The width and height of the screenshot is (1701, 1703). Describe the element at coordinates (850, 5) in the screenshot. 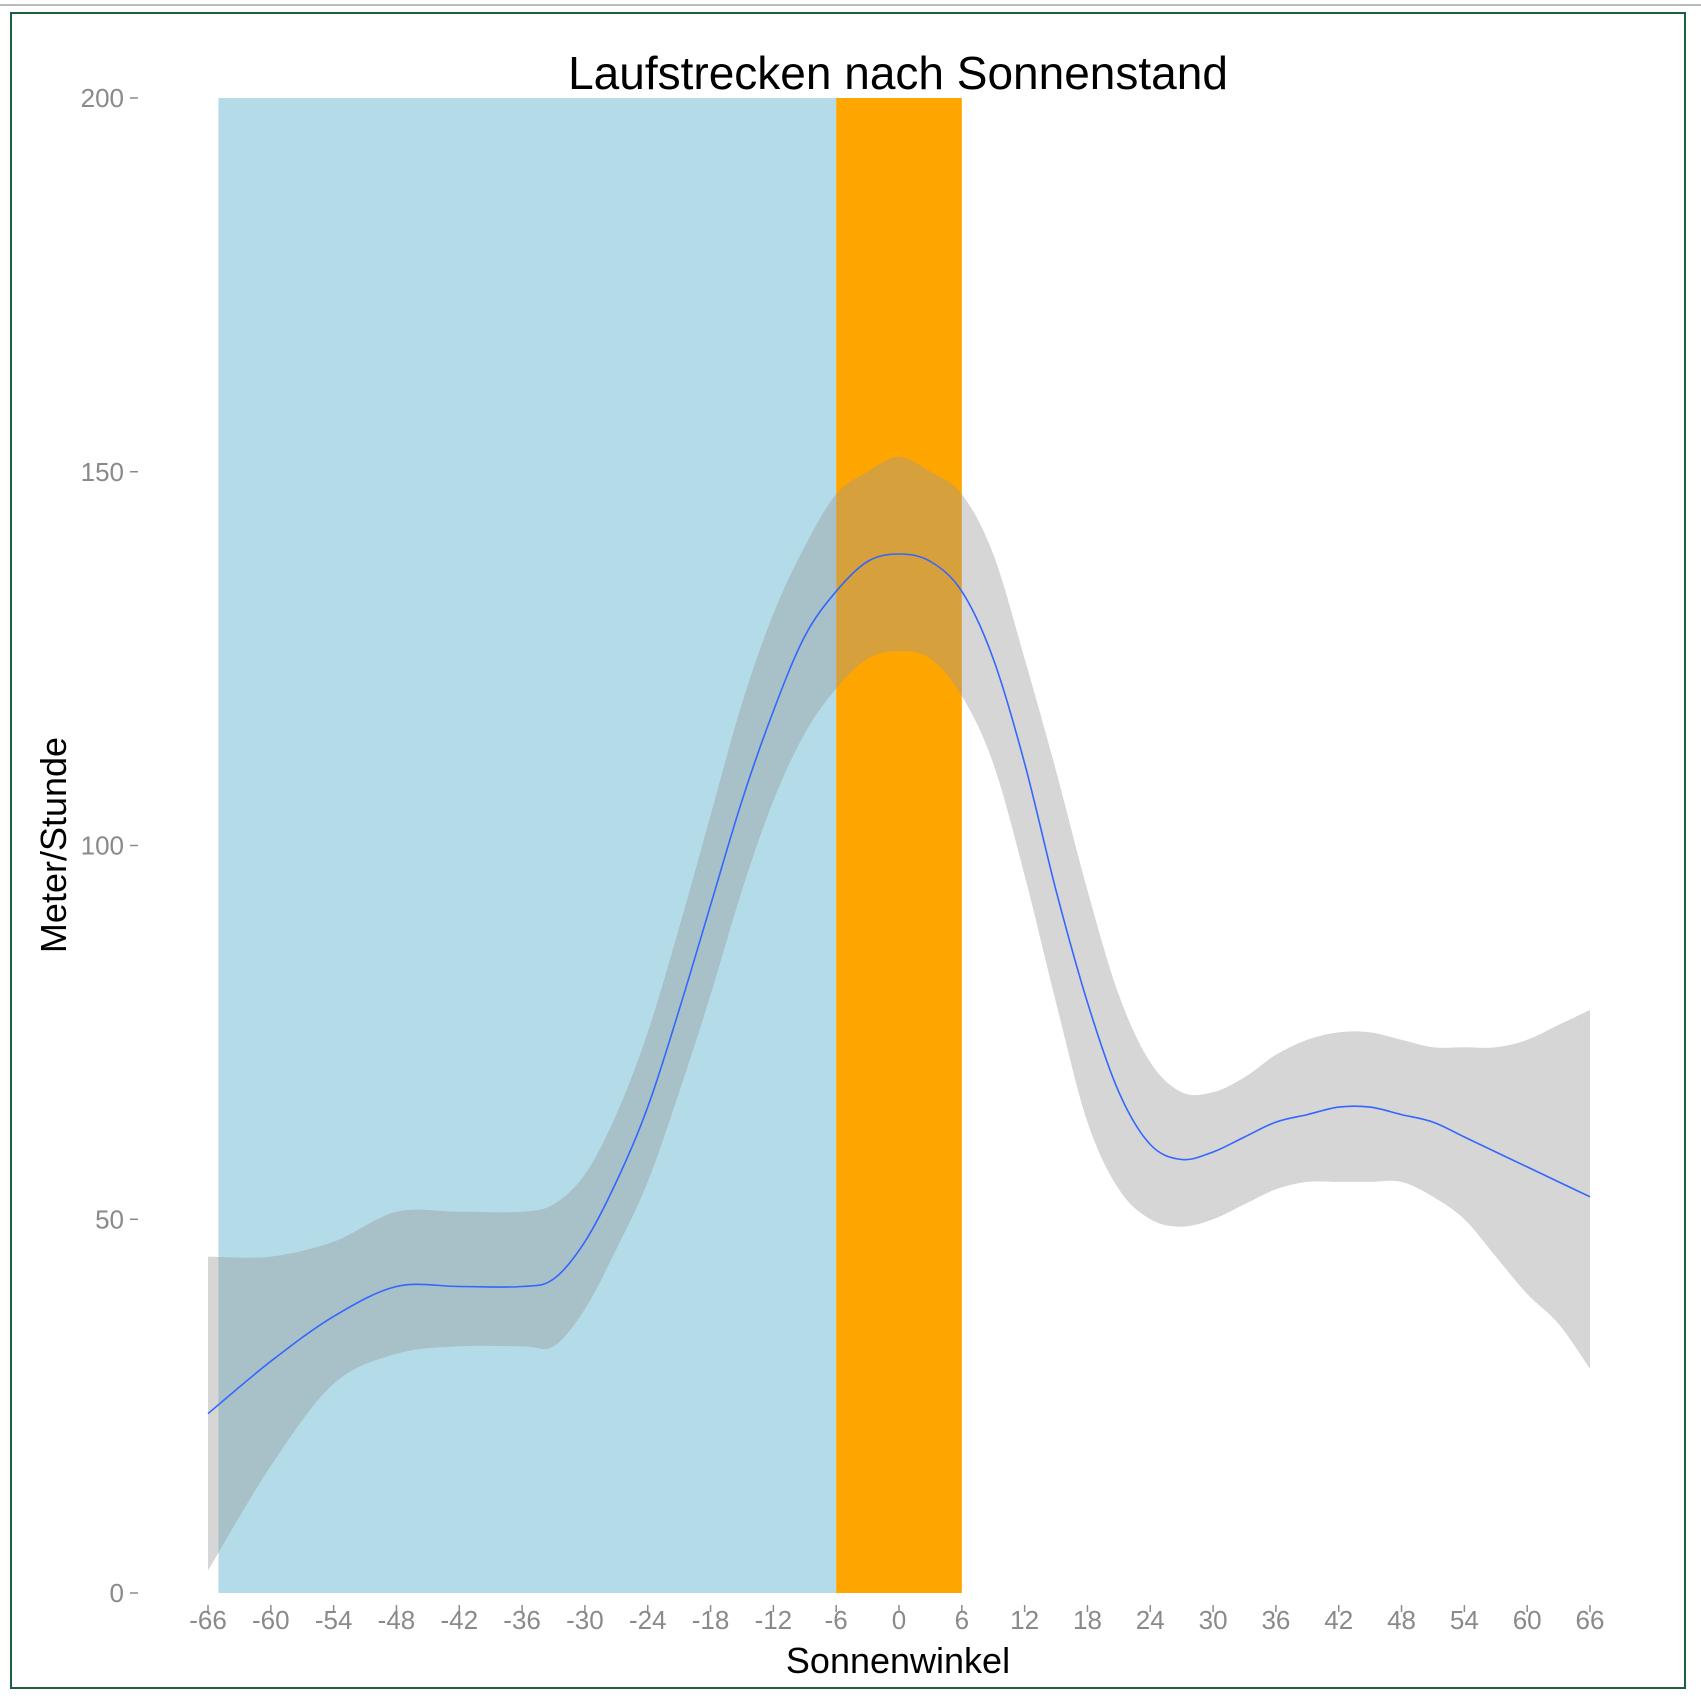

I see `window-top-border` at that location.